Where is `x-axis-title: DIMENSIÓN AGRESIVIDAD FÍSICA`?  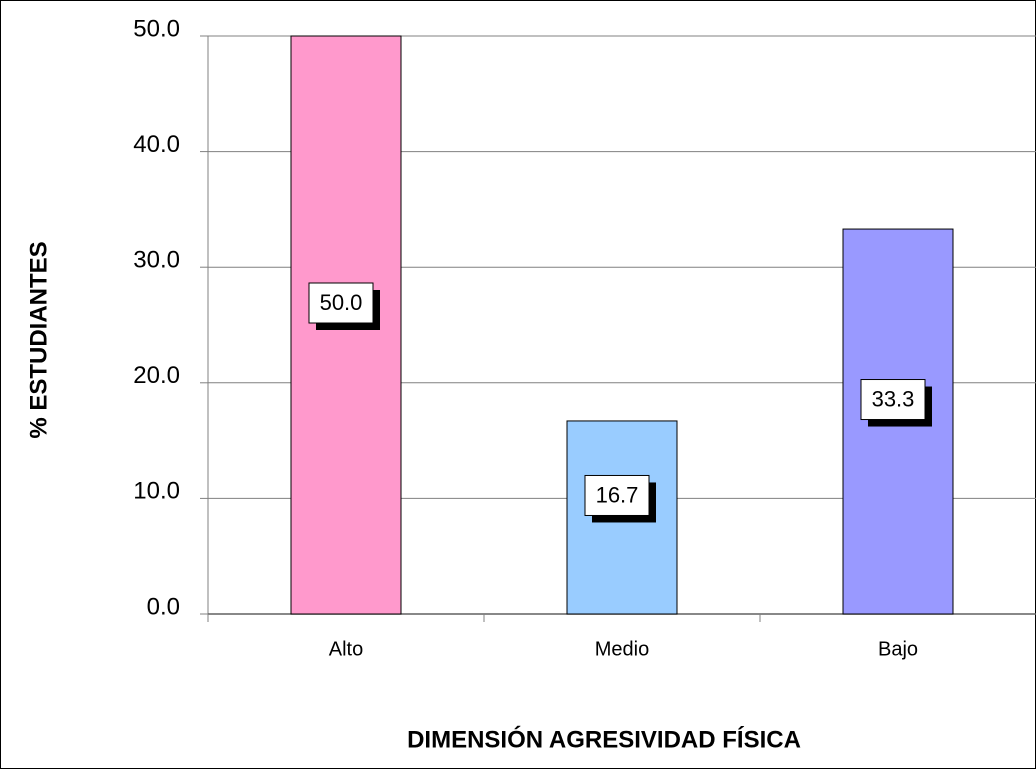 x-axis-title: DIMENSIÓN AGRESIVIDAD FÍSICA is located at coordinates (604, 739).